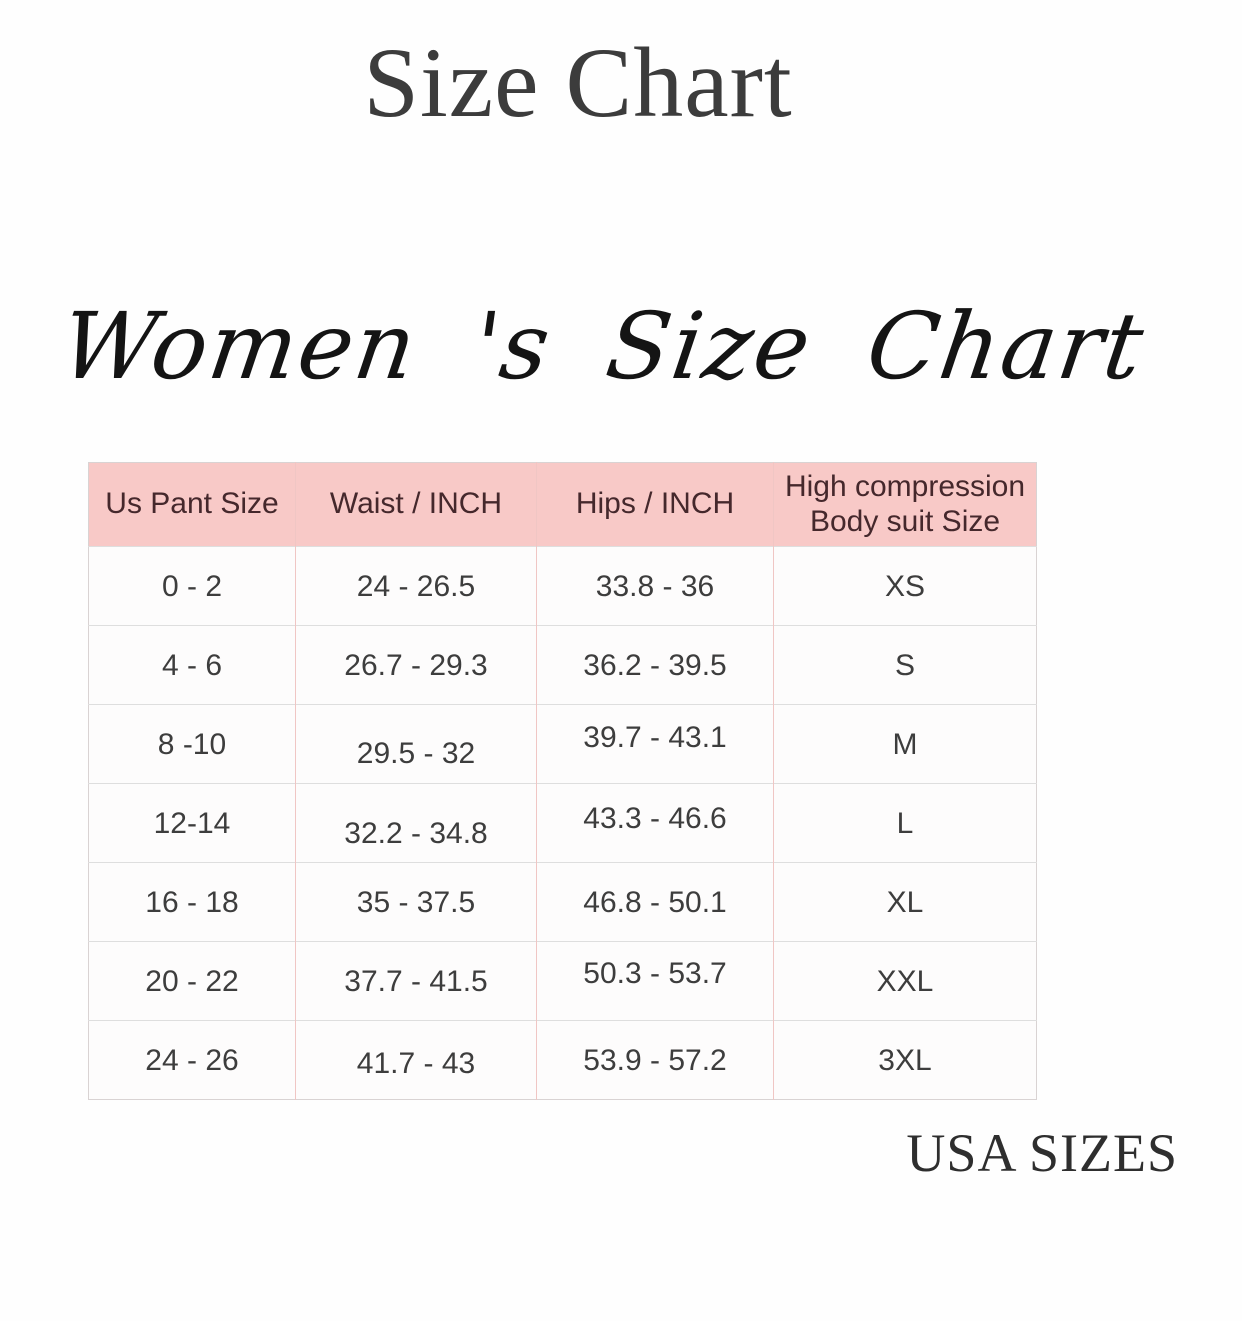 Image resolution: width=1242 pixels, height=1321 pixels. What do you see at coordinates (416, 833) in the screenshot?
I see `cell-text: 32.2 - 34.8` at bounding box center [416, 833].